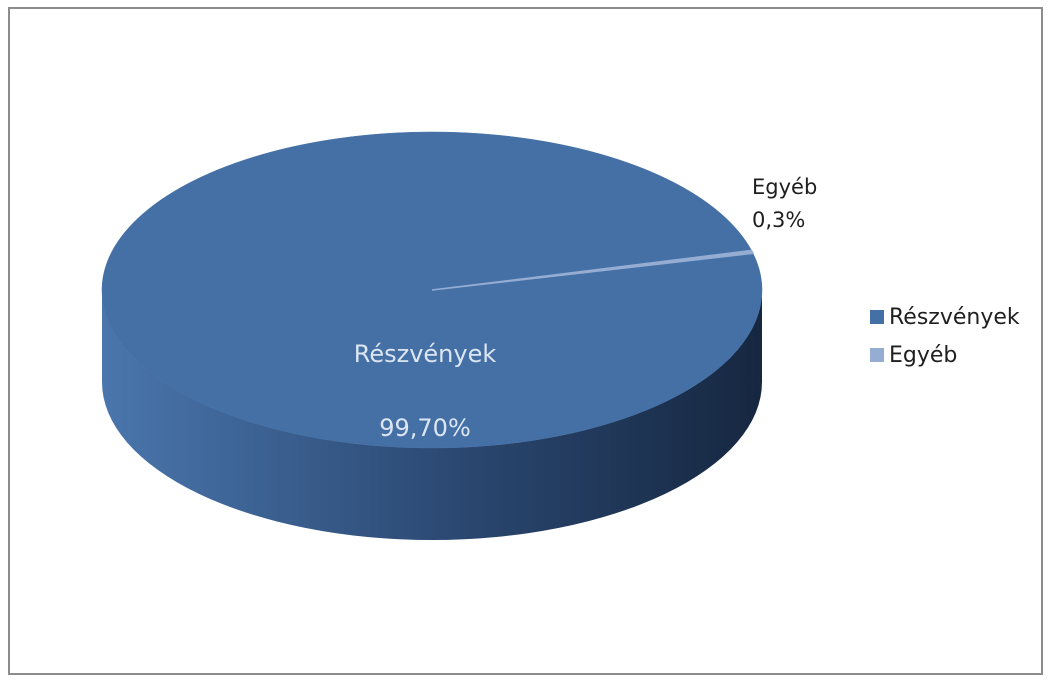 The image size is (1055, 682). What do you see at coordinates (778, 220) in the screenshot?
I see `data-label-egyeb-value: 0,3%` at bounding box center [778, 220].